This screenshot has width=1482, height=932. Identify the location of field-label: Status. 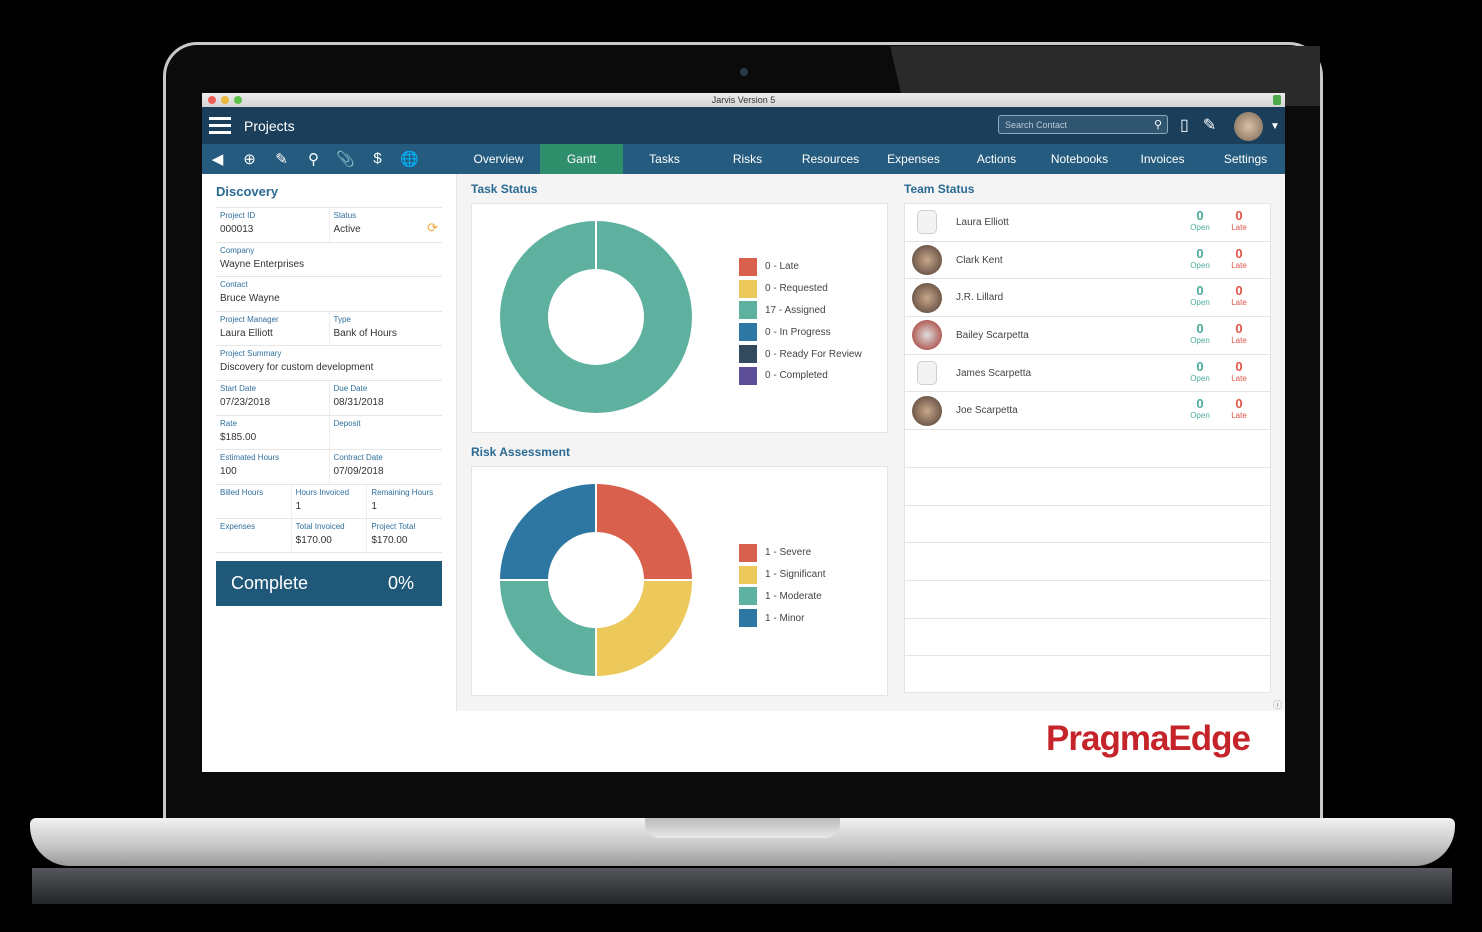
(345, 215).